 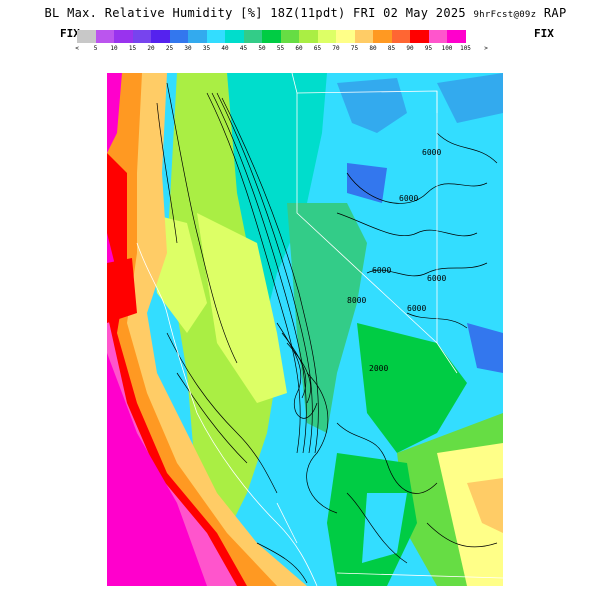 I want to click on legend-tick-label: 75, so click(x=354, y=48).